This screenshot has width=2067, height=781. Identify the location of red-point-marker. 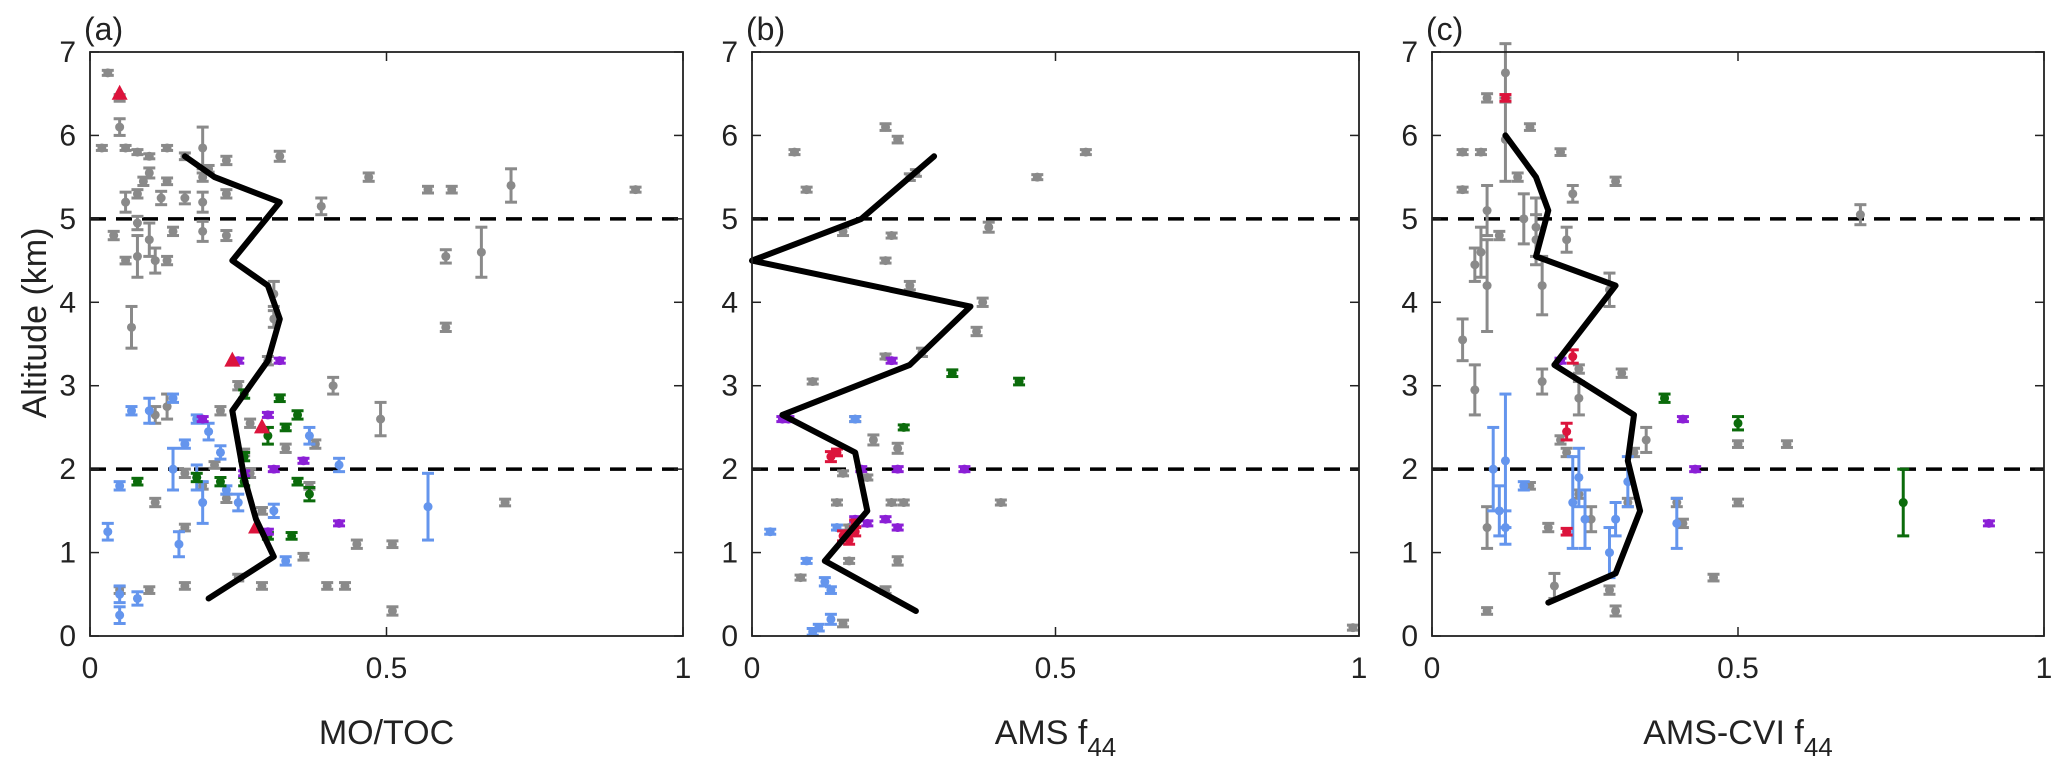
(837, 452).